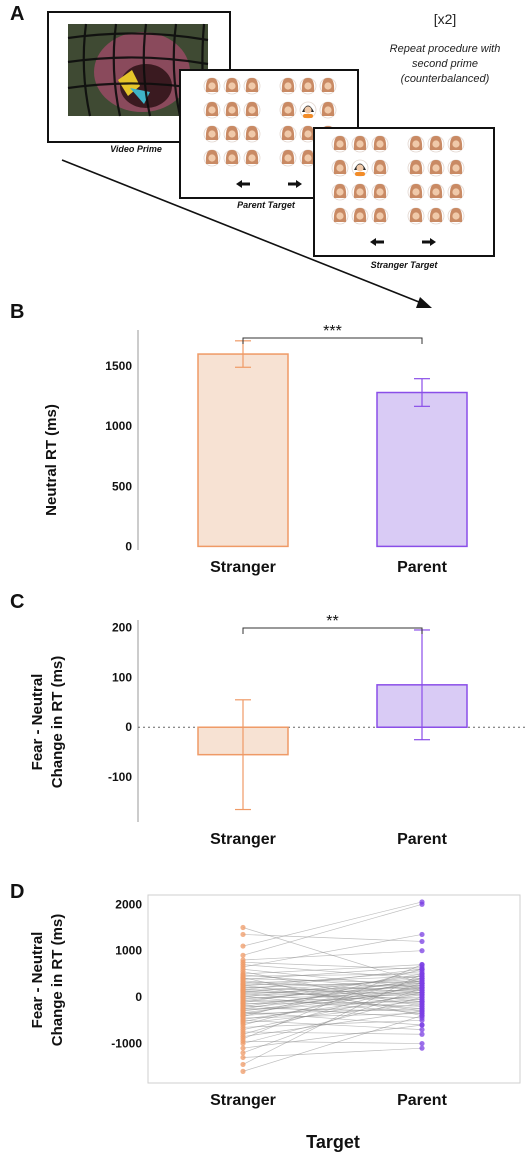 This screenshot has height=1157, width=526. What do you see at coordinates (360, 168) in the screenshot?
I see `target-face` at bounding box center [360, 168].